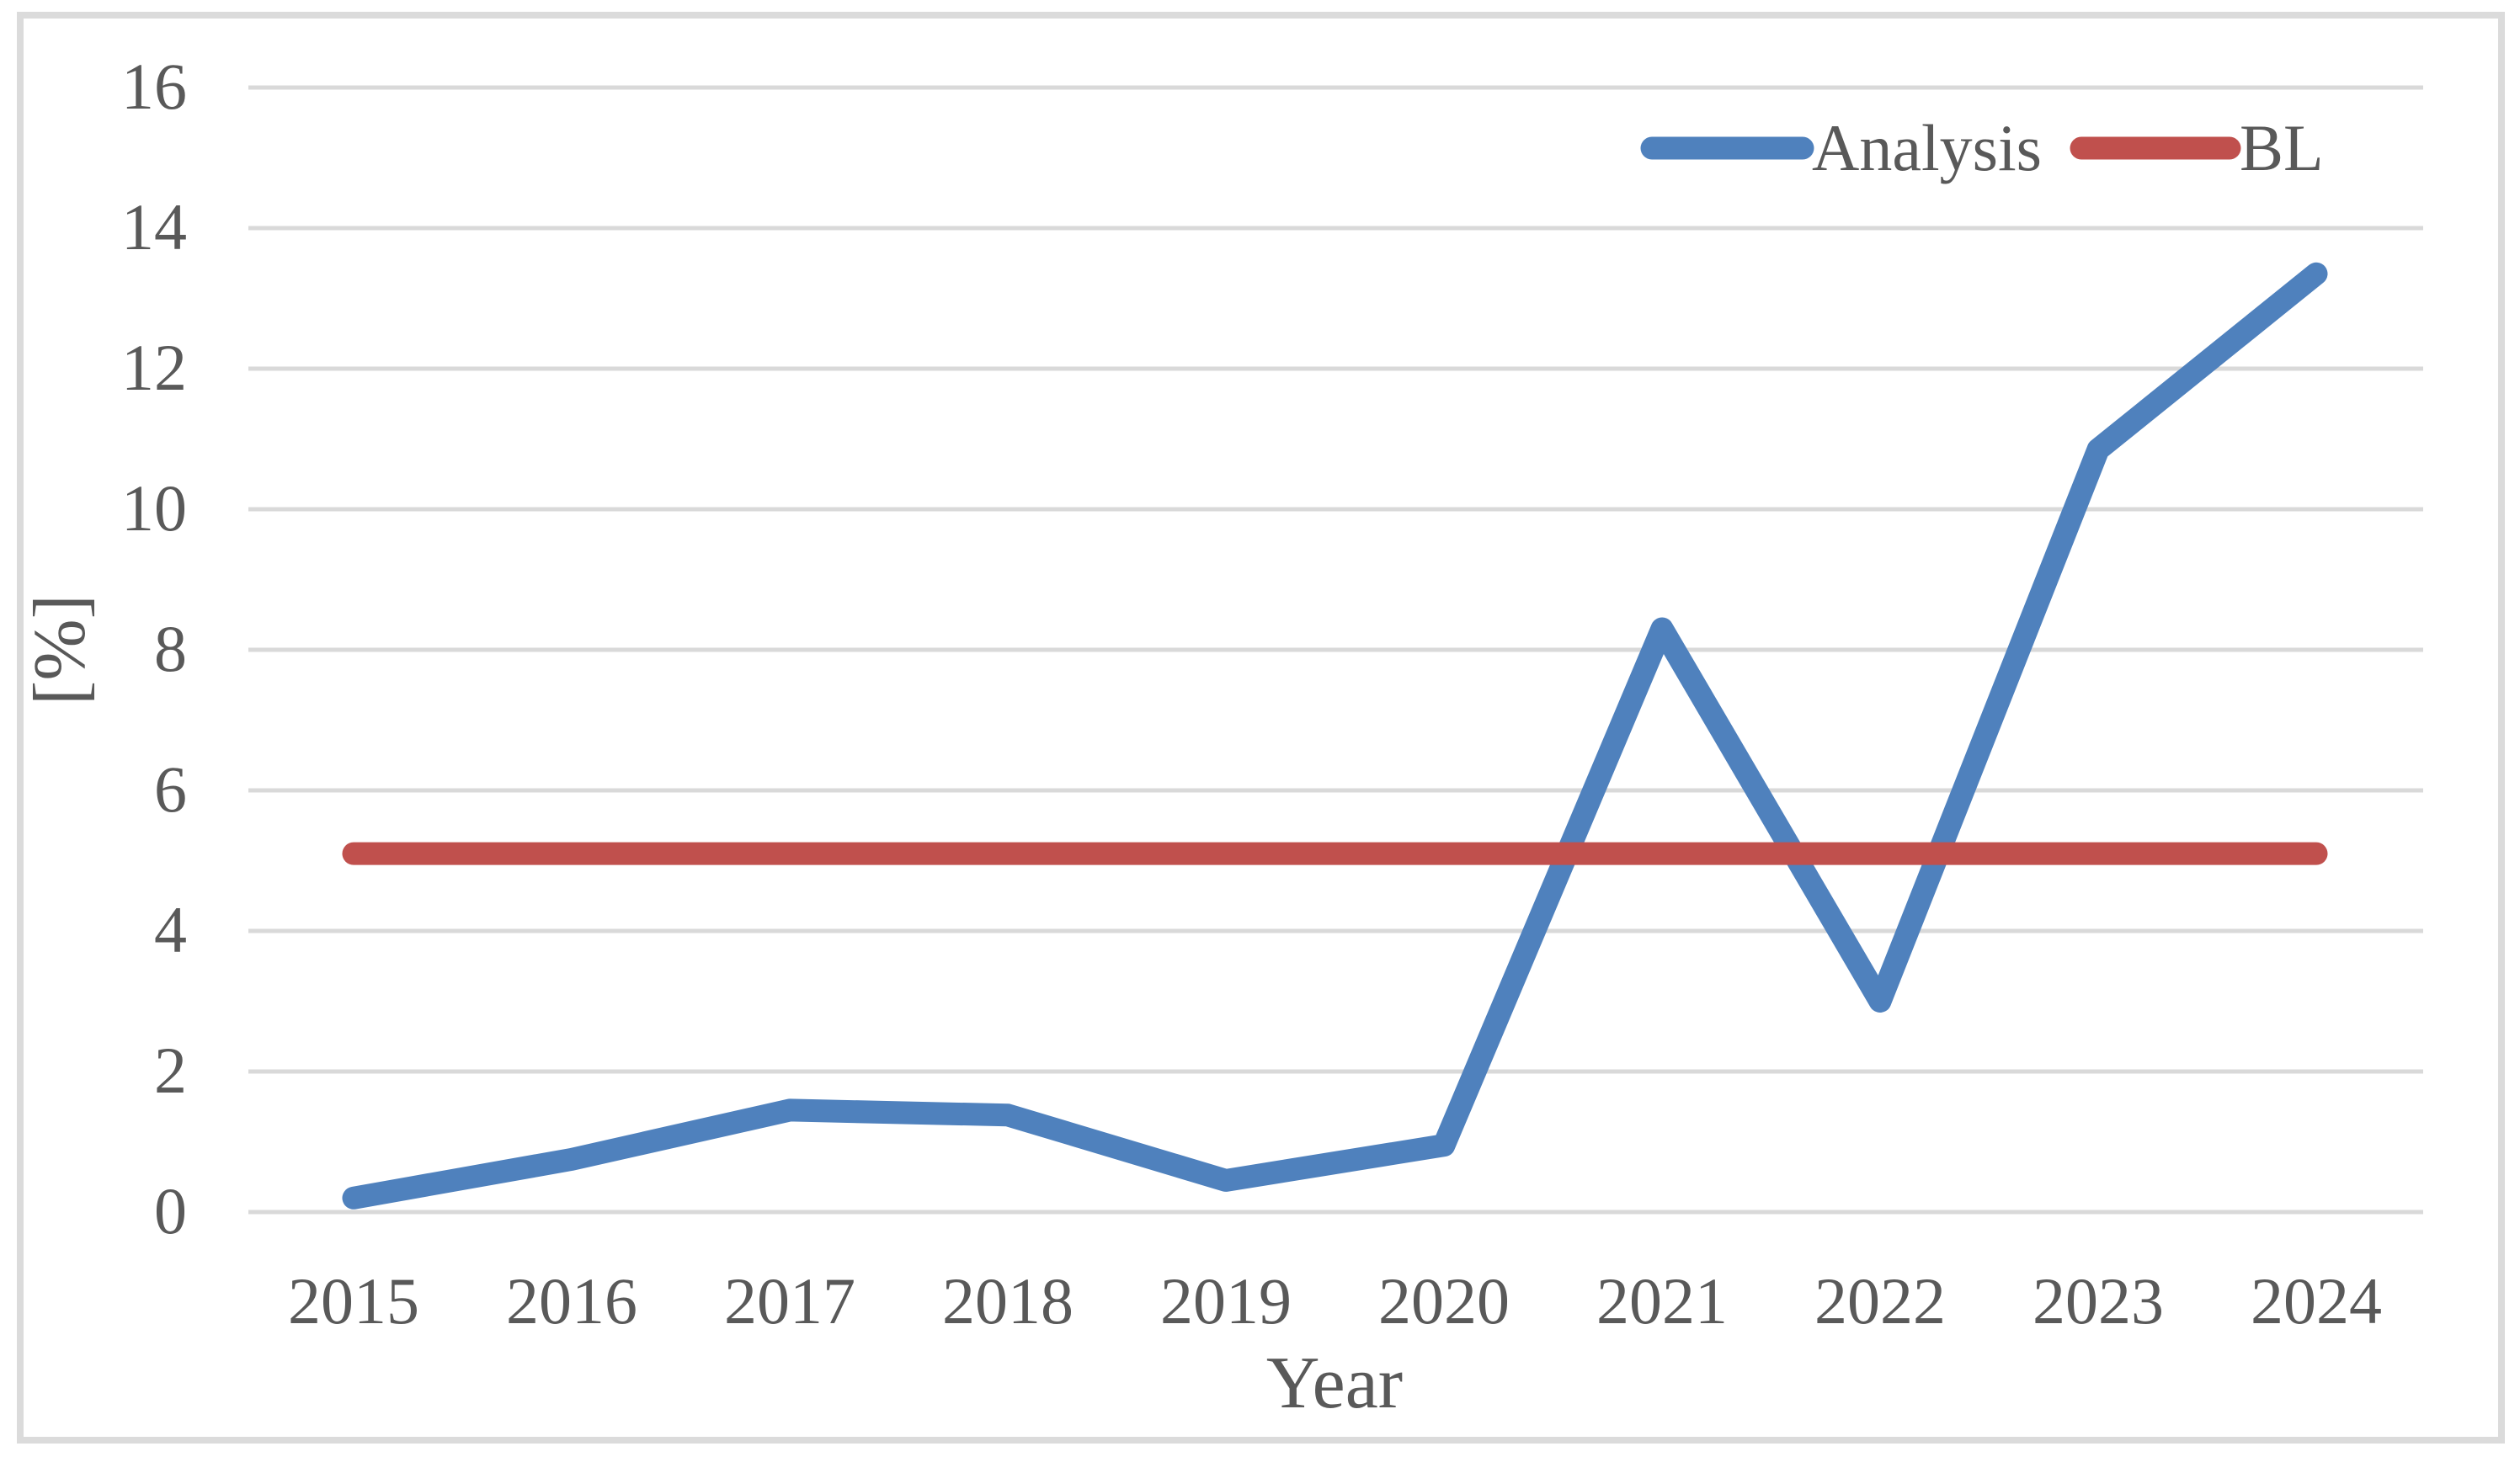  Describe the element at coordinates (154, 227) in the screenshot. I see `y-tick-label: 14` at that location.